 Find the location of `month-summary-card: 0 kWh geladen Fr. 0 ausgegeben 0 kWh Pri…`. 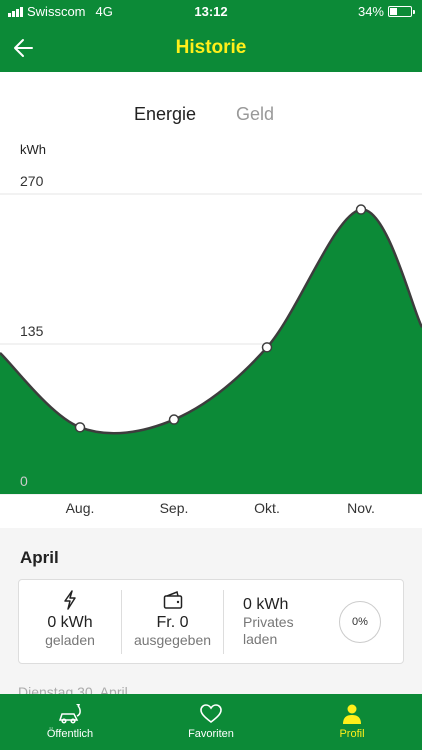

month-summary-card: 0 kWh geladen Fr. 0 ausgegeben 0 kWh Pri… is located at coordinates (211, 621).